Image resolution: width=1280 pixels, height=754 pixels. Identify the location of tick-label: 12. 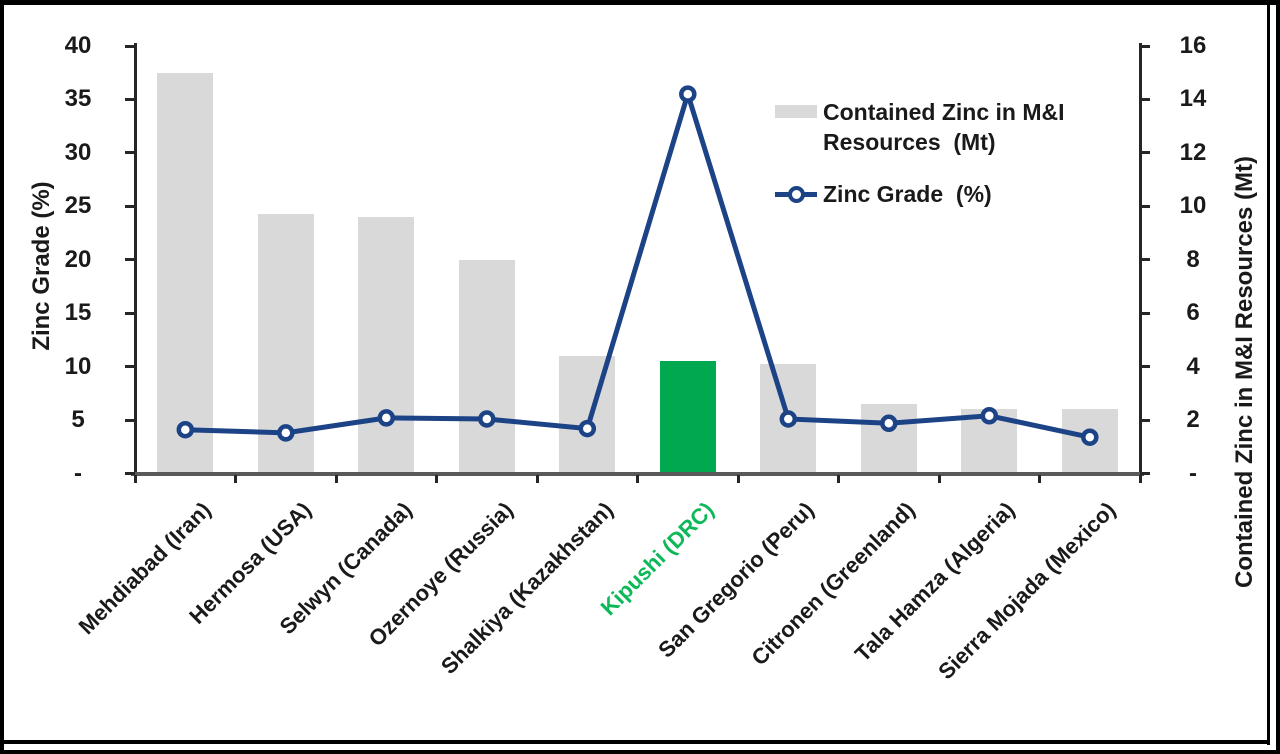
(1193, 152).